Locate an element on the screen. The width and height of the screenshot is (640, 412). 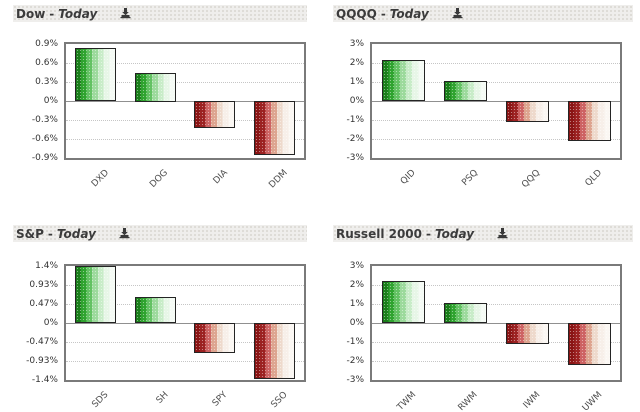
bar-uwm is located at coordinates (589, 344).